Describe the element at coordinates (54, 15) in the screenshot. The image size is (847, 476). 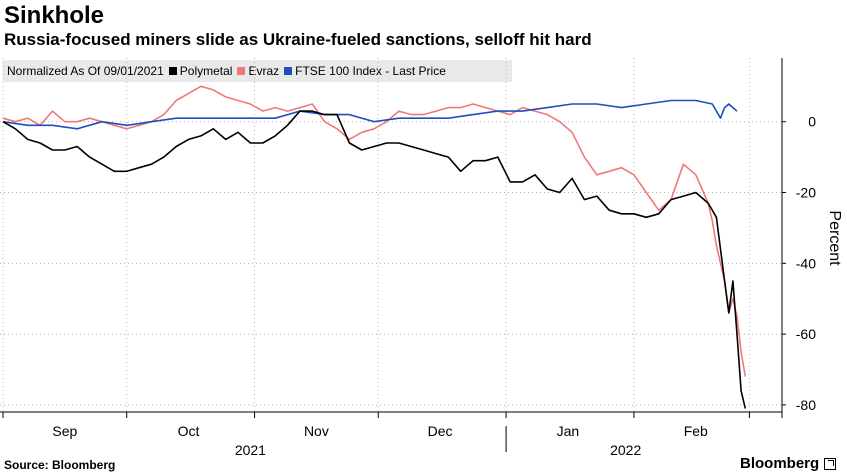
I see `chart-title: Sinkhole` at that location.